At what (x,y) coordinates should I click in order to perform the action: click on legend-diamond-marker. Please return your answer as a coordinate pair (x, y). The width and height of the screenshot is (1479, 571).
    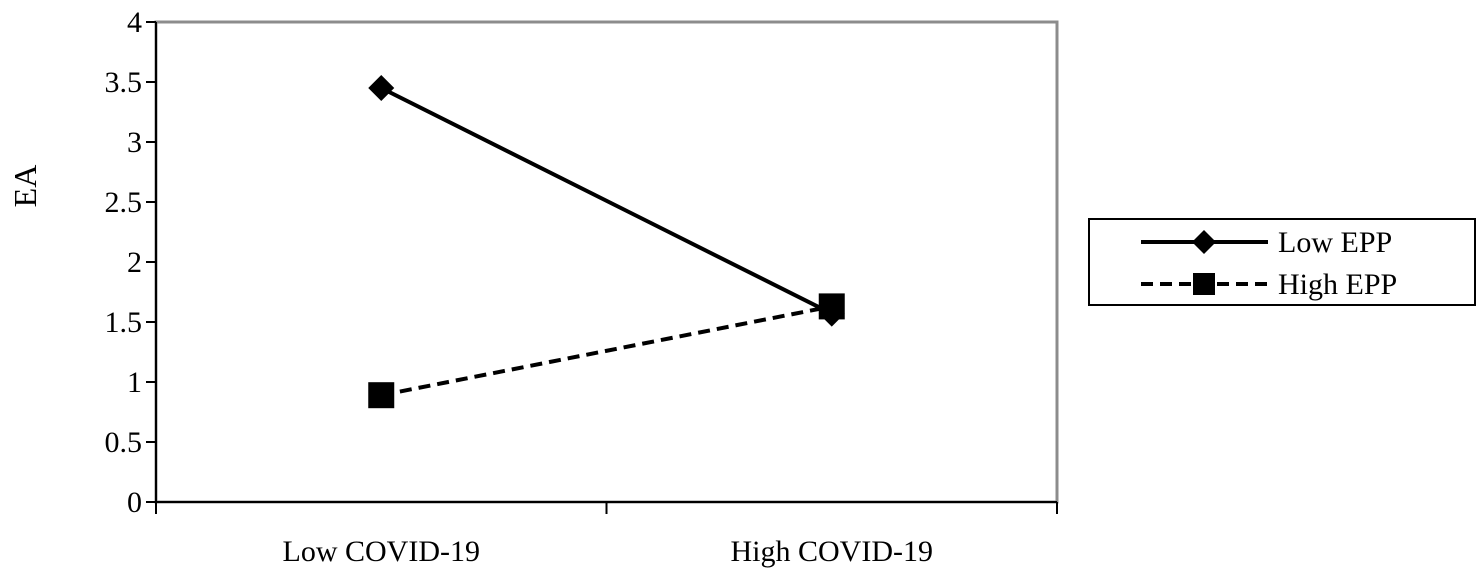
    Looking at the image, I should click on (1204, 242).